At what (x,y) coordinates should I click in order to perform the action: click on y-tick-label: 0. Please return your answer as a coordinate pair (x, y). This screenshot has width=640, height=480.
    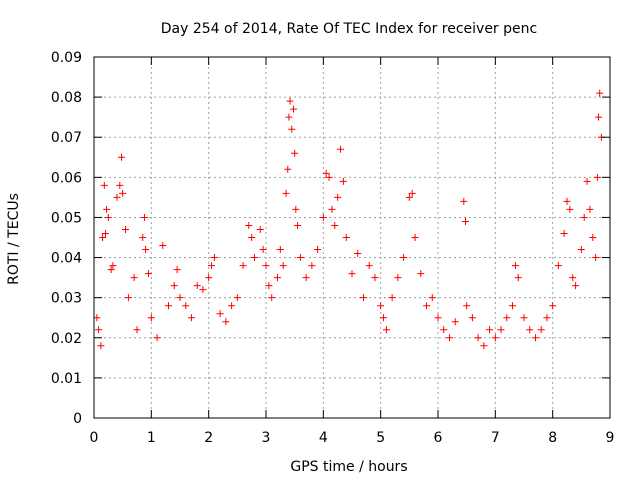
    Looking at the image, I should click on (77, 419).